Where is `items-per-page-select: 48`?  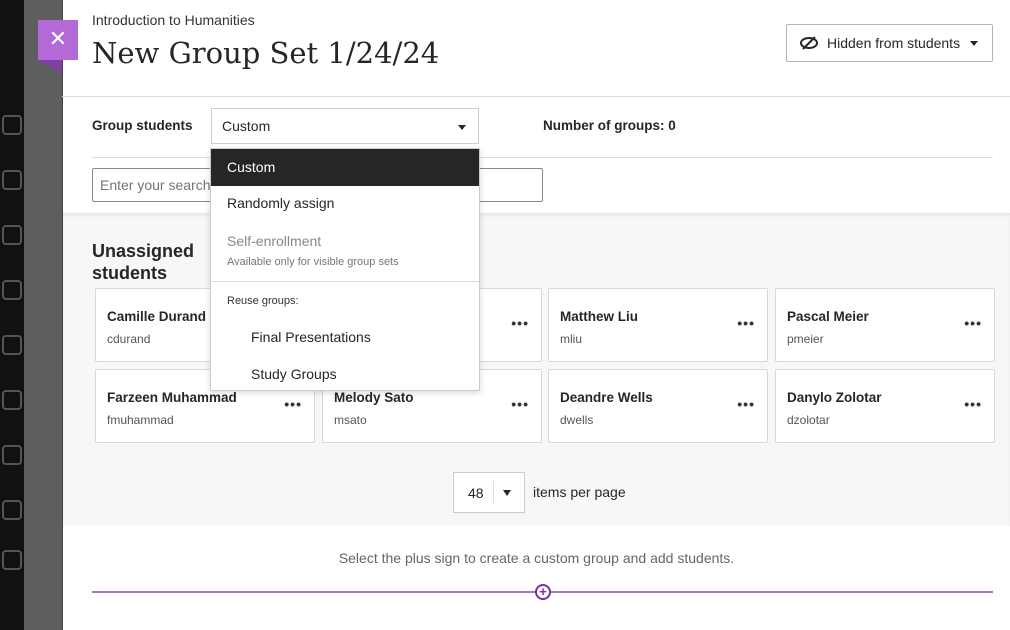
items-per-page-select: 48 is located at coordinates (489, 492).